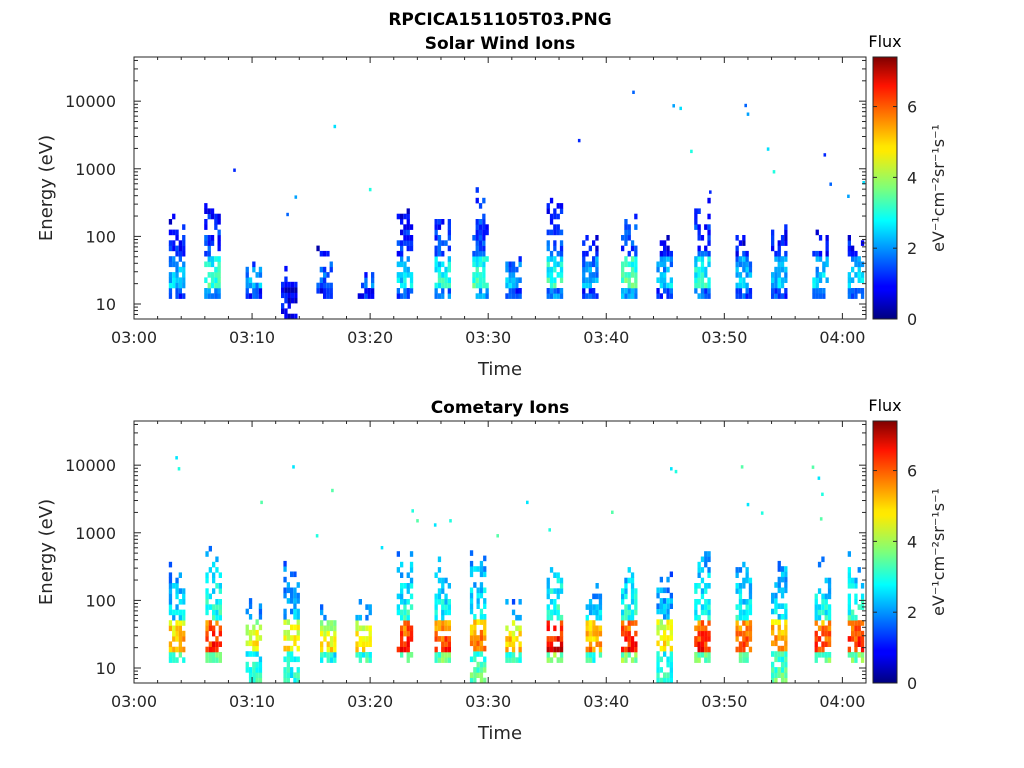 This screenshot has width=1024, height=768. I want to click on colorbar-title-cometary: Flux, so click(884, 405).